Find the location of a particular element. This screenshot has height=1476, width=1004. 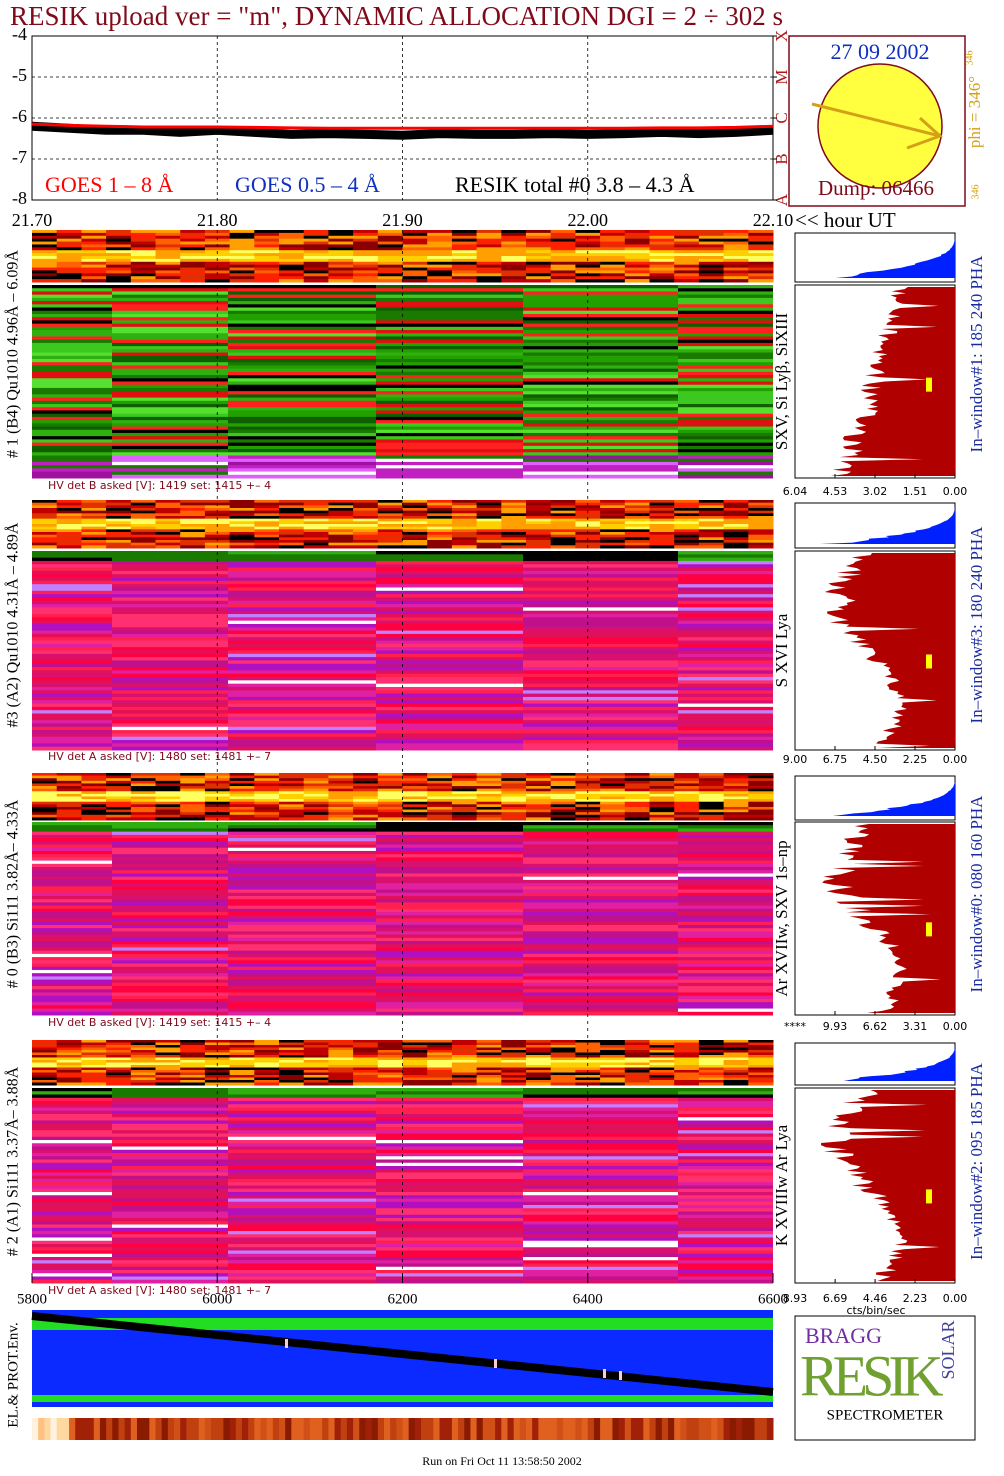

line-label: S XVI Lya is located at coordinates (781, 650).